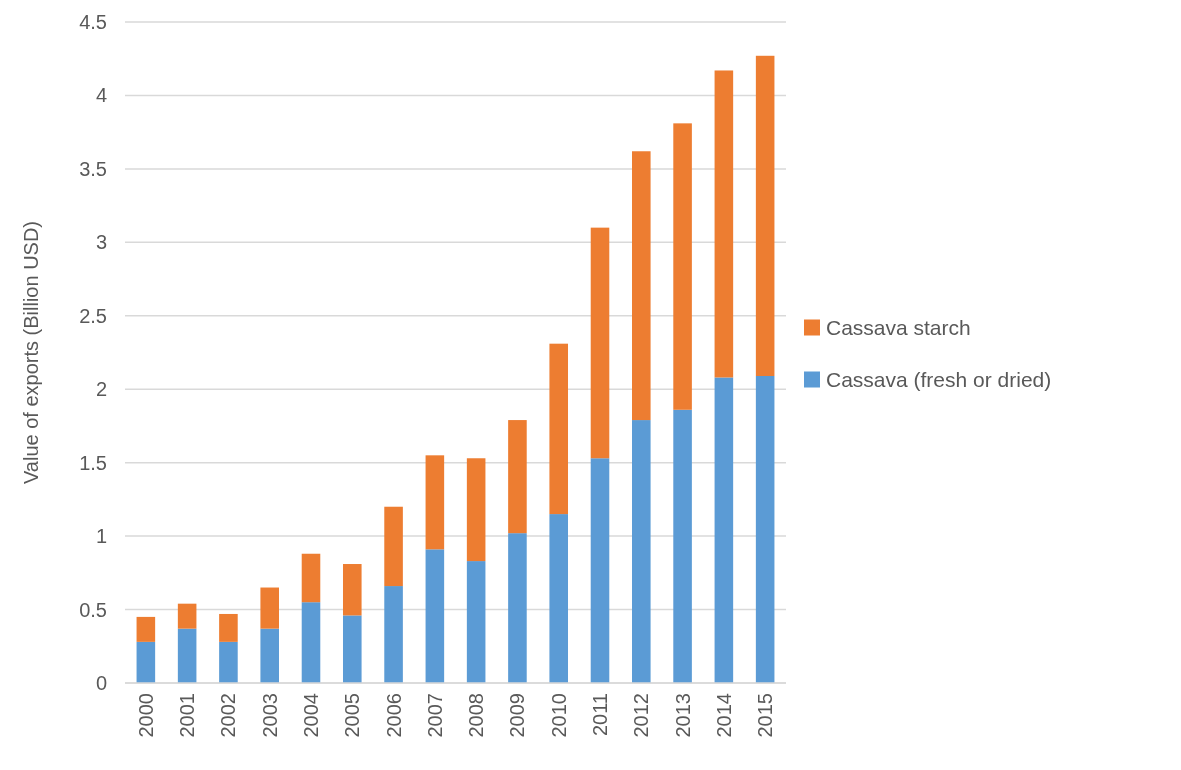 Image resolution: width=1181 pixels, height=770 pixels. What do you see at coordinates (93, 462) in the screenshot?
I see `y-tick-label: 1.5` at bounding box center [93, 462].